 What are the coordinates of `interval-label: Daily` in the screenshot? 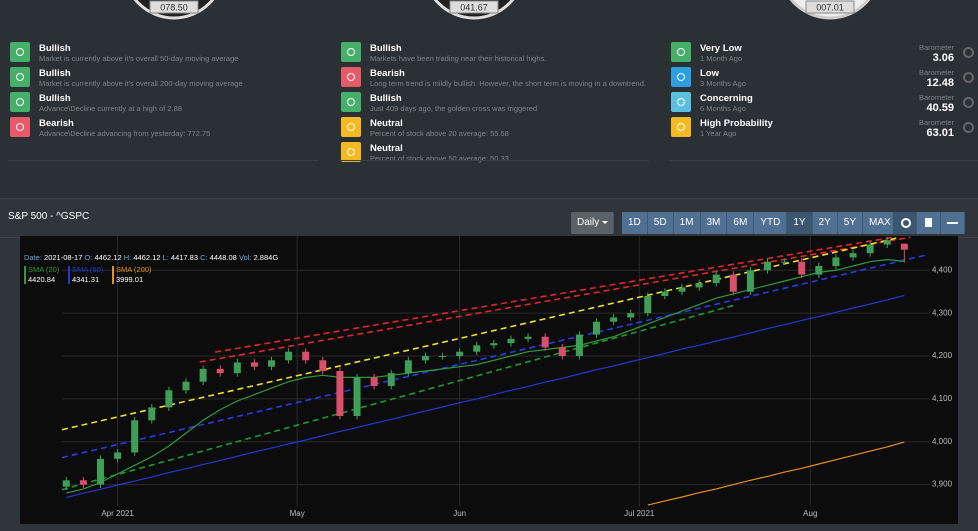 It's located at (588, 222).